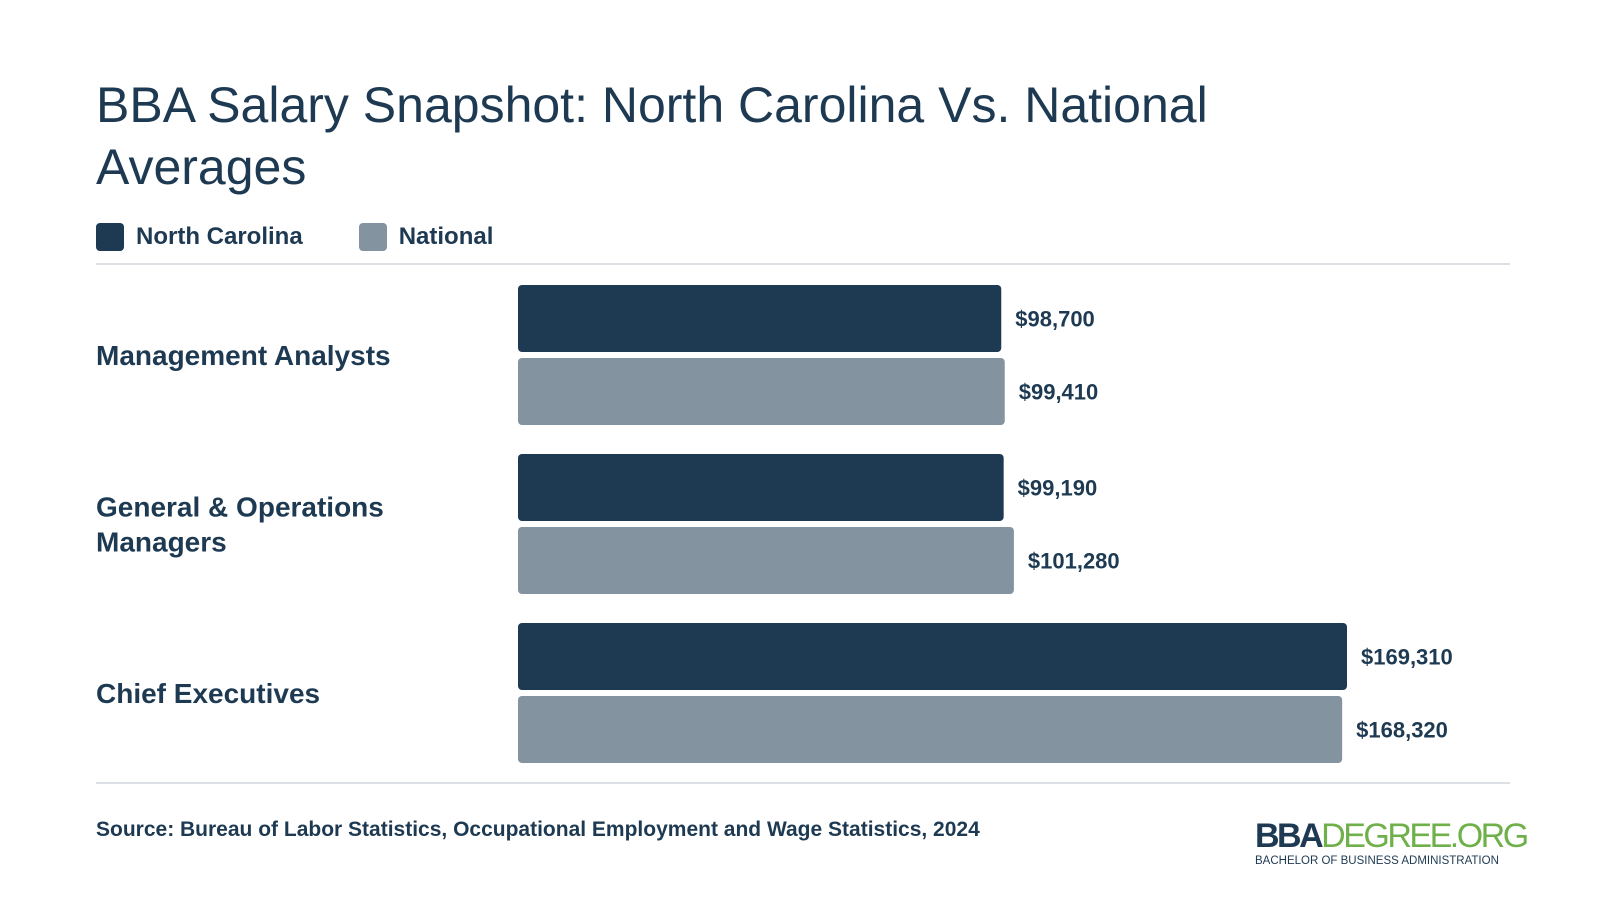 This screenshot has height=900, width=1600. I want to click on value-label-national-chief-executives: $168,320, so click(1402, 730).